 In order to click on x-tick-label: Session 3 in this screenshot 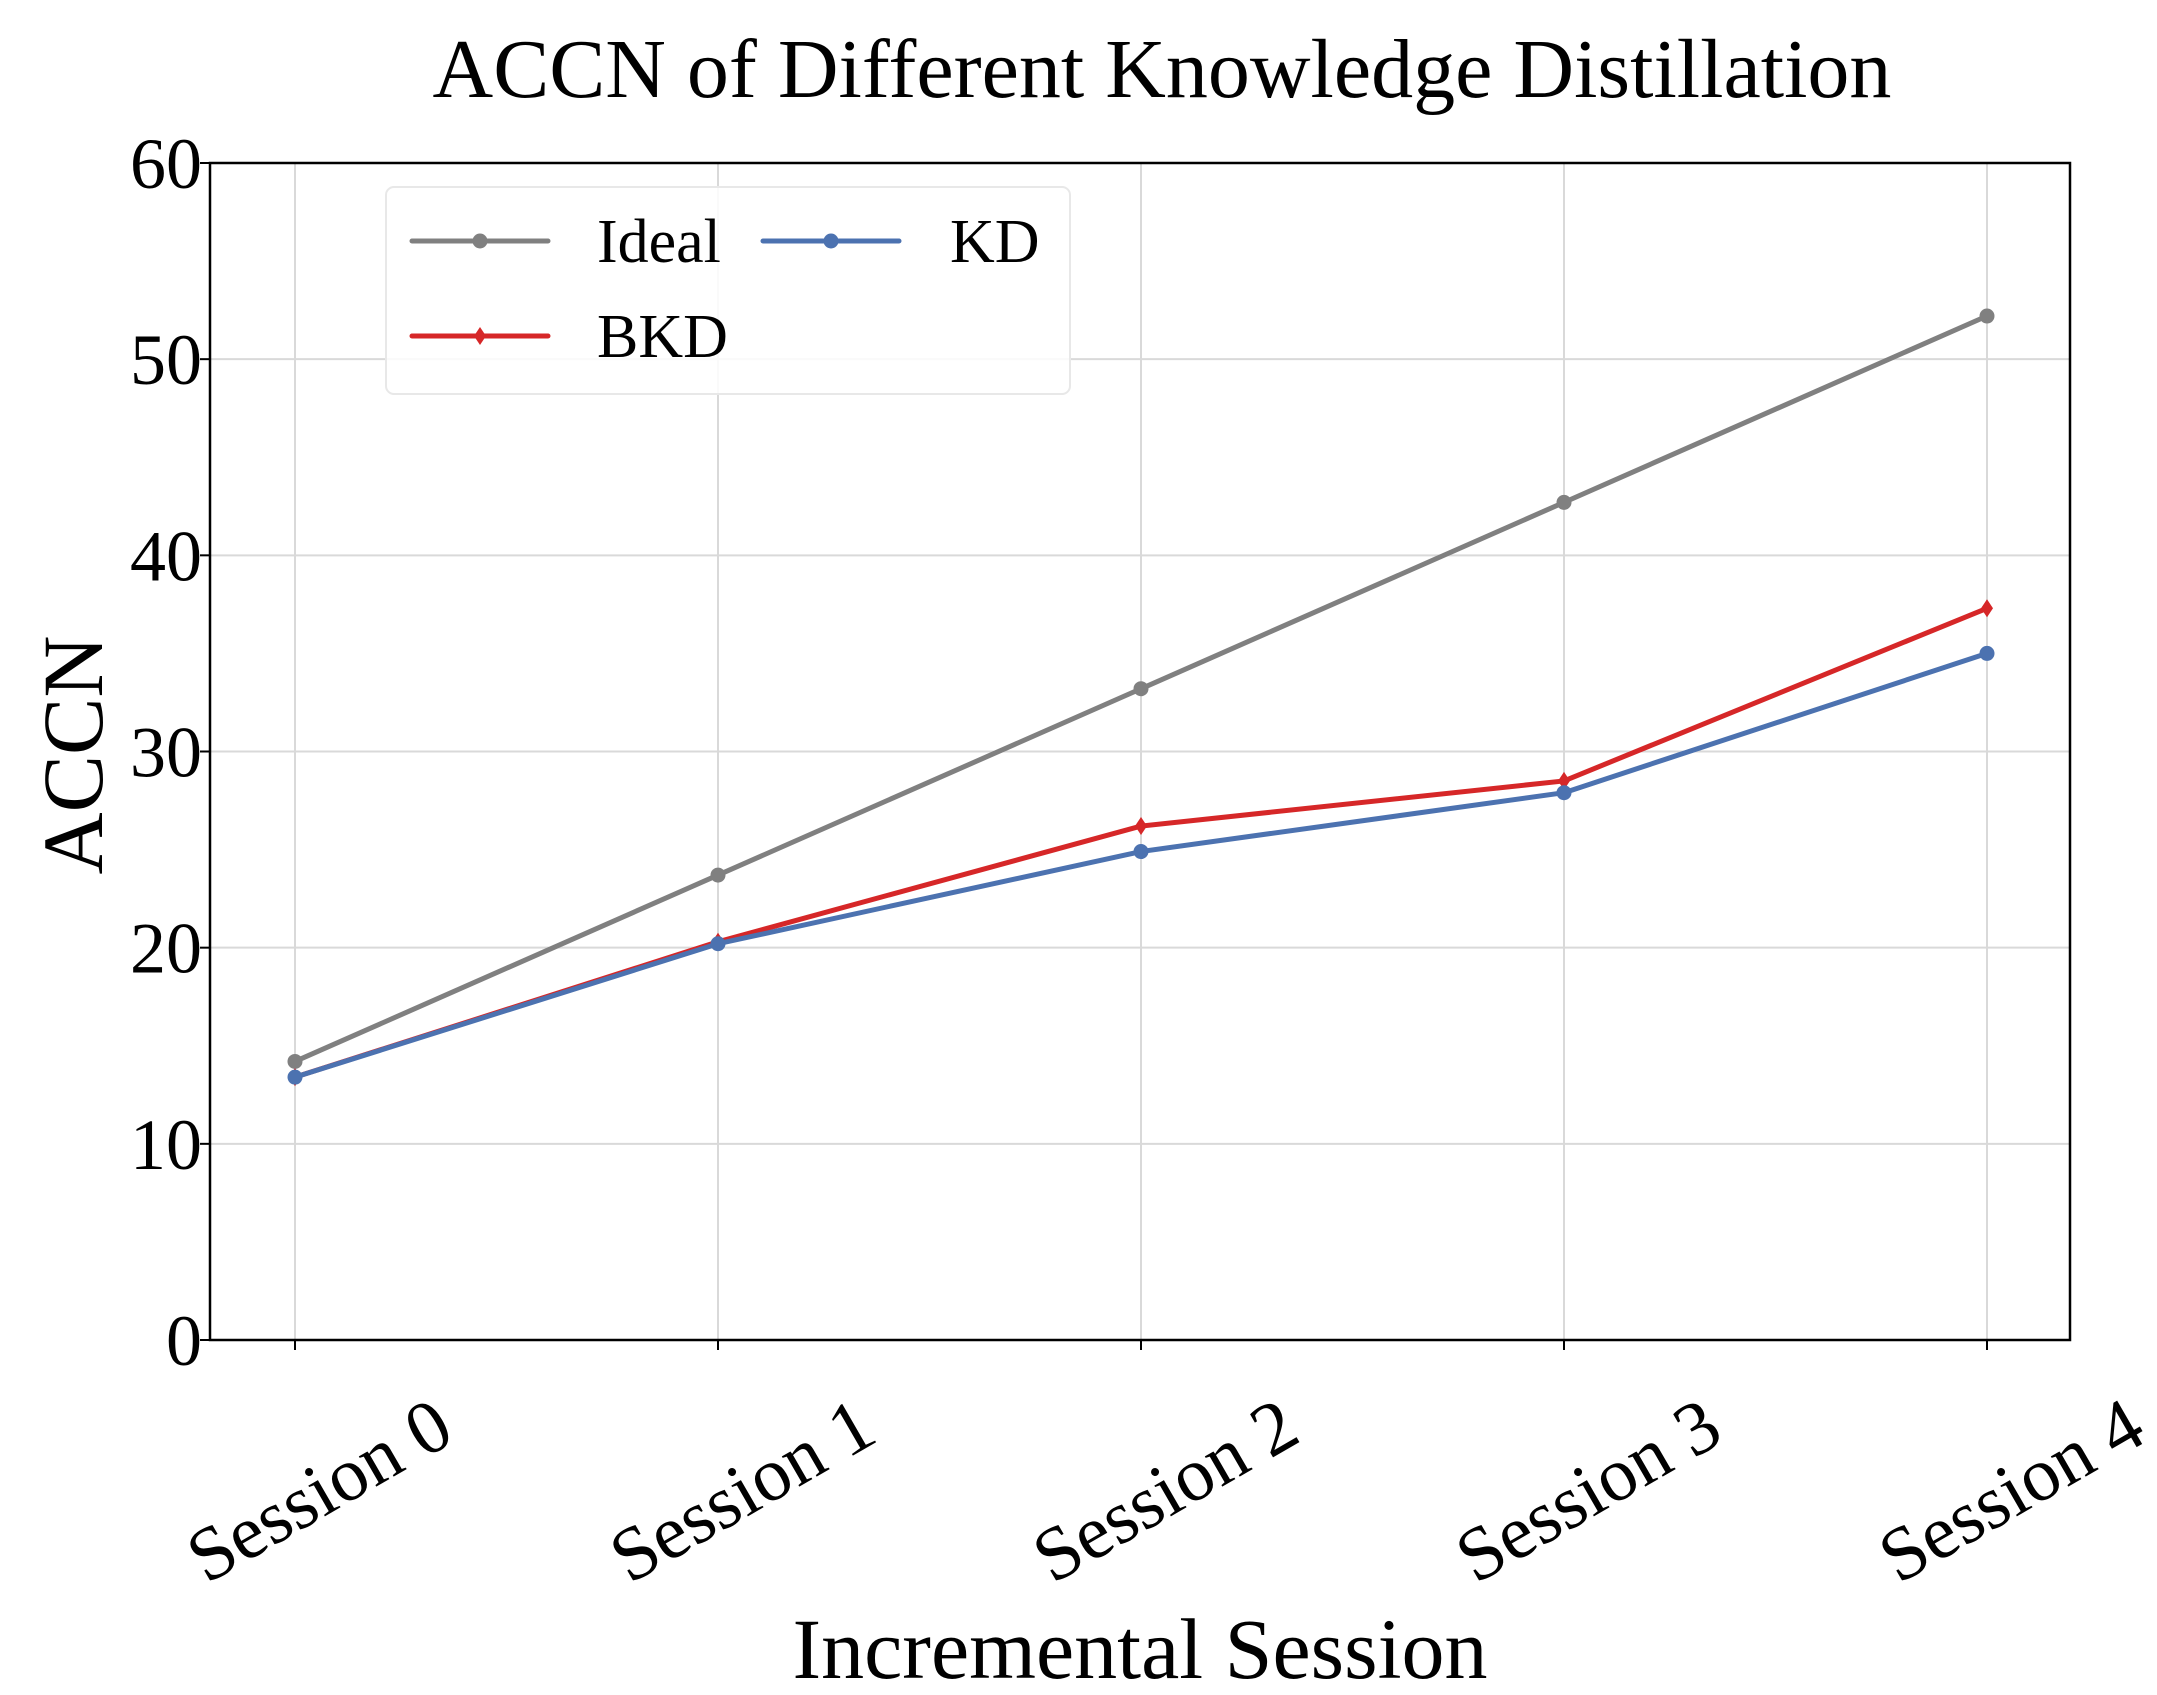, I will do `click(1588, 1490)`.